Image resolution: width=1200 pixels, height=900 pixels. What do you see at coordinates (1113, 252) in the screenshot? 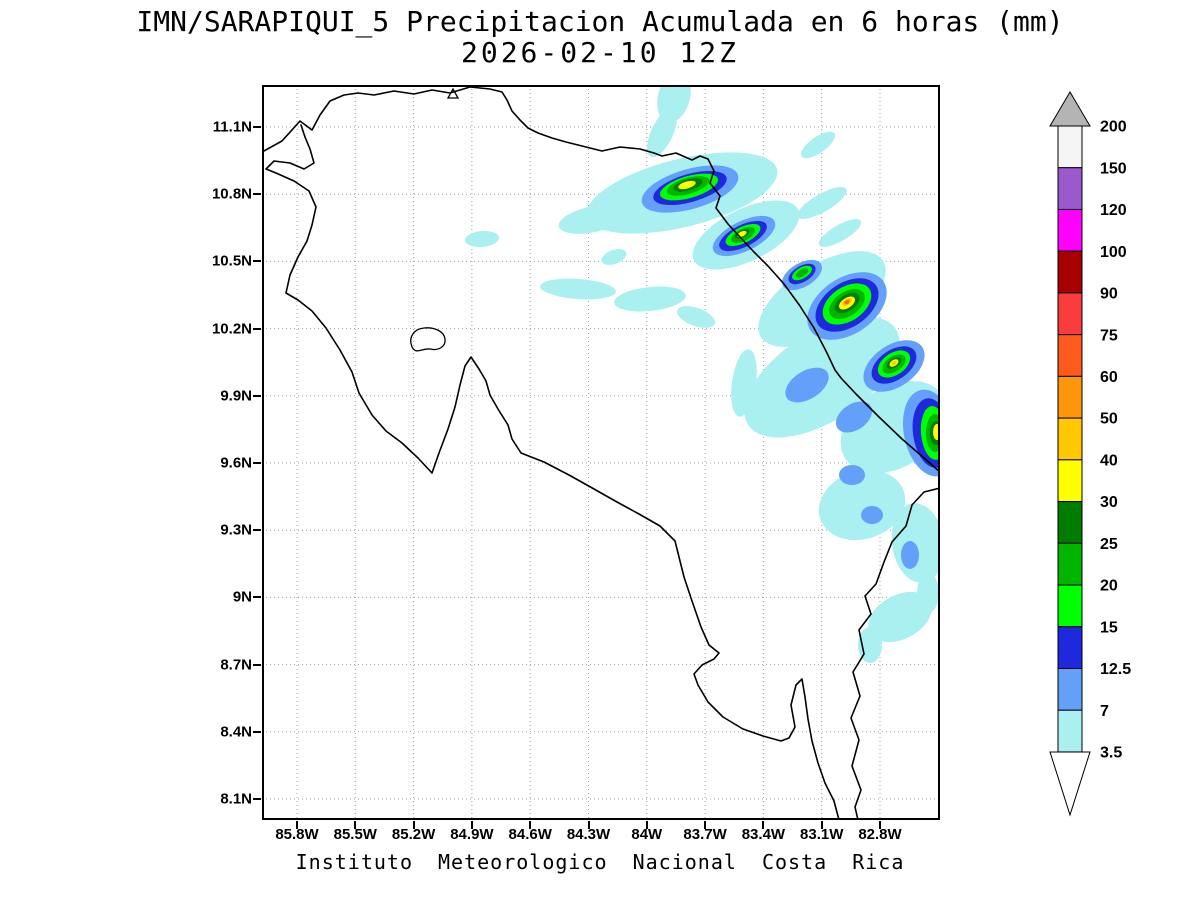
I see `colorbar-label: 100` at bounding box center [1113, 252].